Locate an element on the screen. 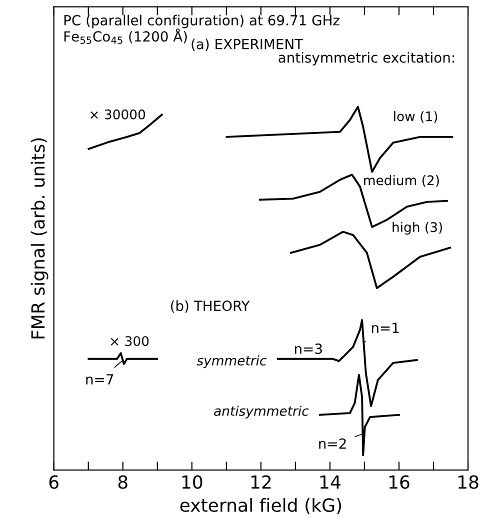  x-axis-title: external field (kG) is located at coordinates (261, 506).